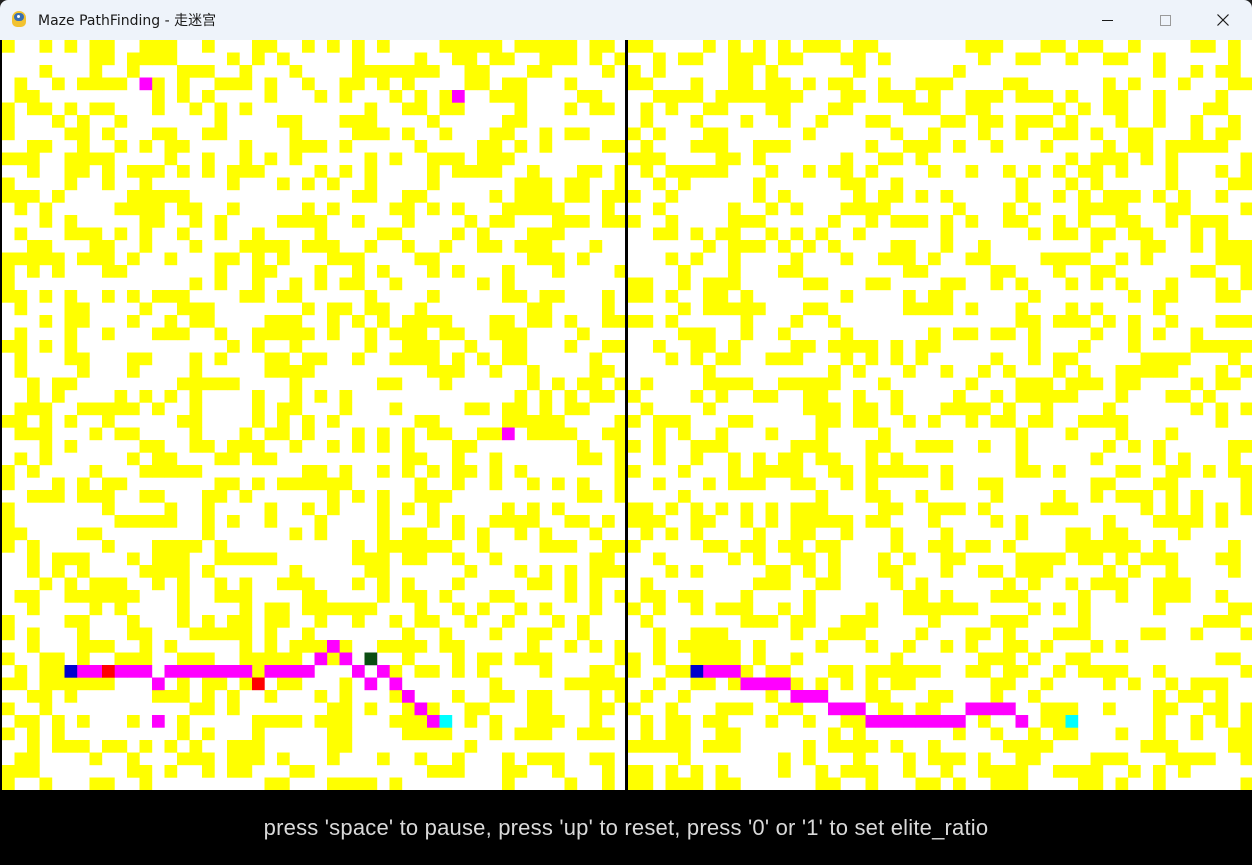 This screenshot has width=1252, height=865. Describe the element at coordinates (1107, 20) in the screenshot. I see `minimize-button` at that location.